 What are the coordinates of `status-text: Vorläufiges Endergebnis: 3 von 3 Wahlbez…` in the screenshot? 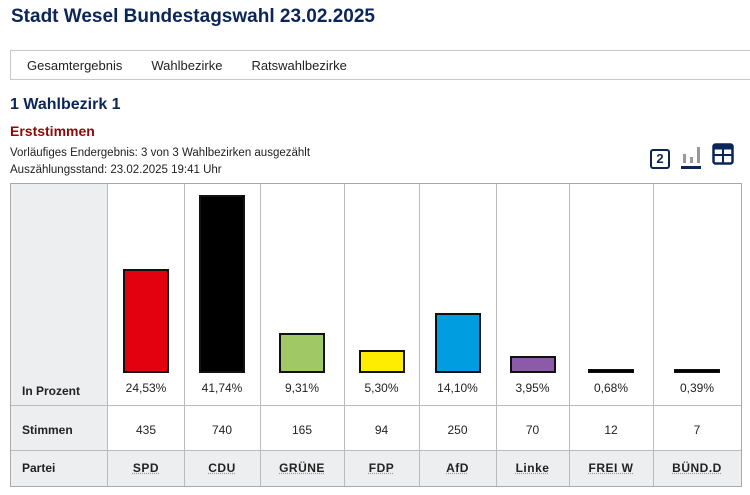 It's located at (160, 153).